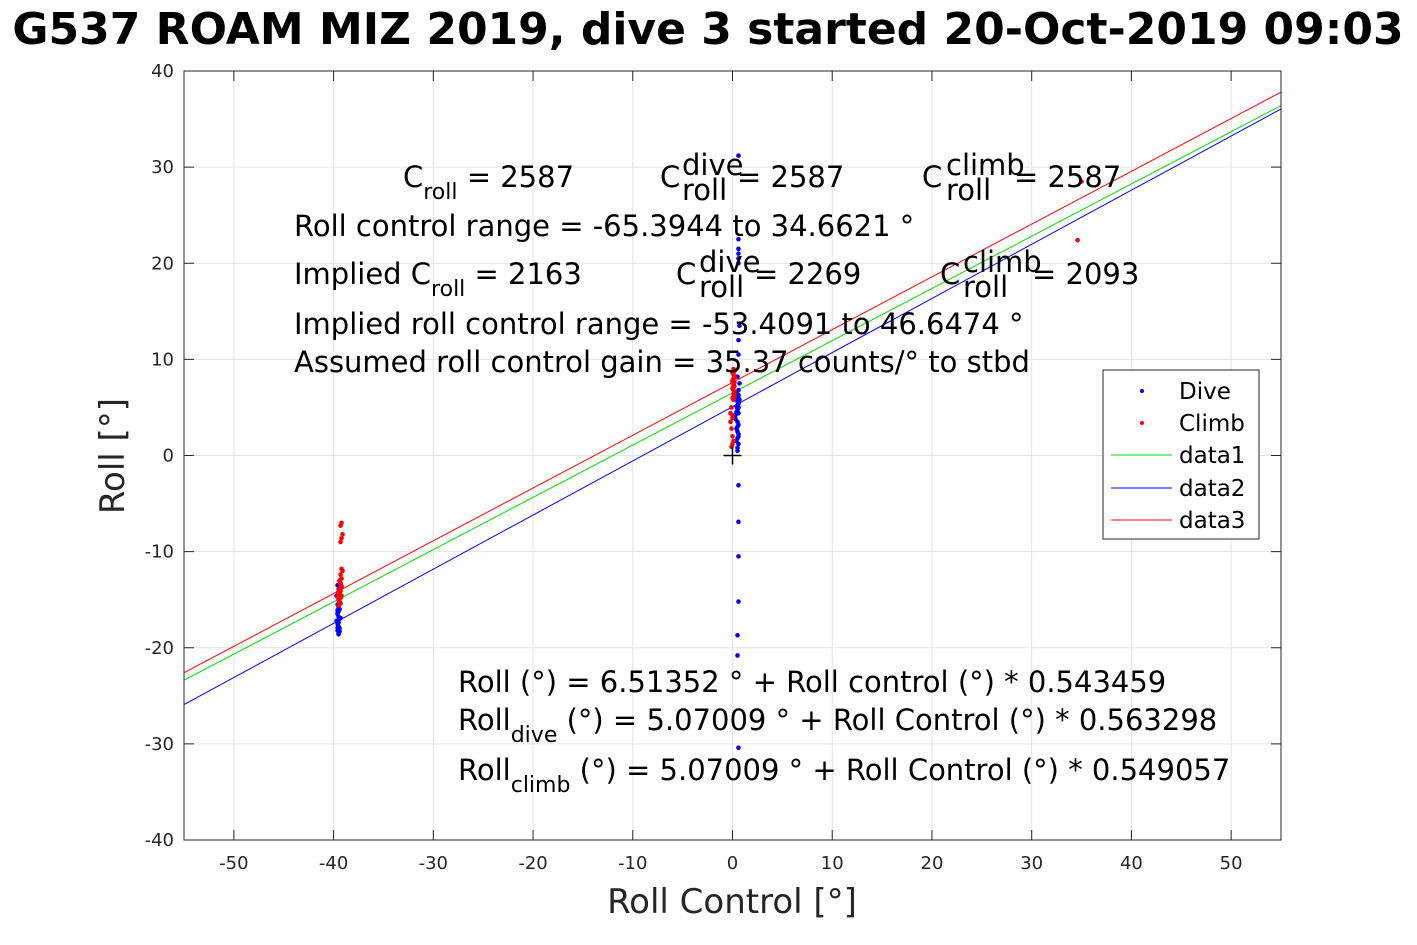 Image resolution: width=1417 pixels, height=945 pixels. What do you see at coordinates (1205, 392) in the screenshot?
I see `legend-dive-label: Dive` at bounding box center [1205, 392].